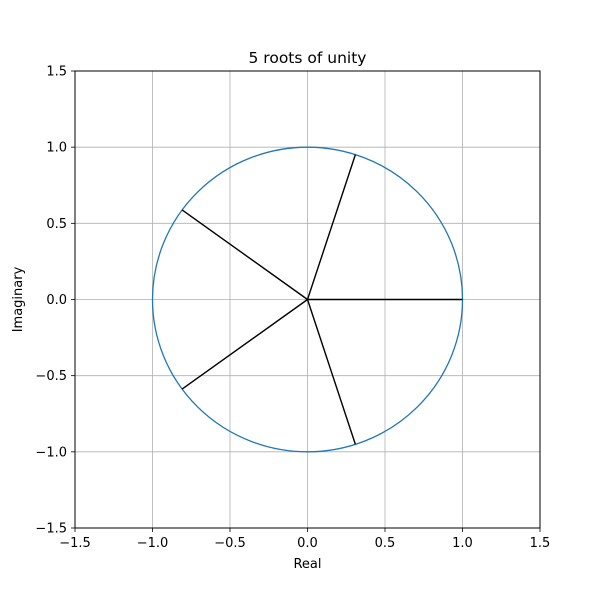 Image resolution: width=600 pixels, height=594 pixels. What do you see at coordinates (51, 452) in the screenshot?
I see `y-tick-label: −1.0` at bounding box center [51, 452].